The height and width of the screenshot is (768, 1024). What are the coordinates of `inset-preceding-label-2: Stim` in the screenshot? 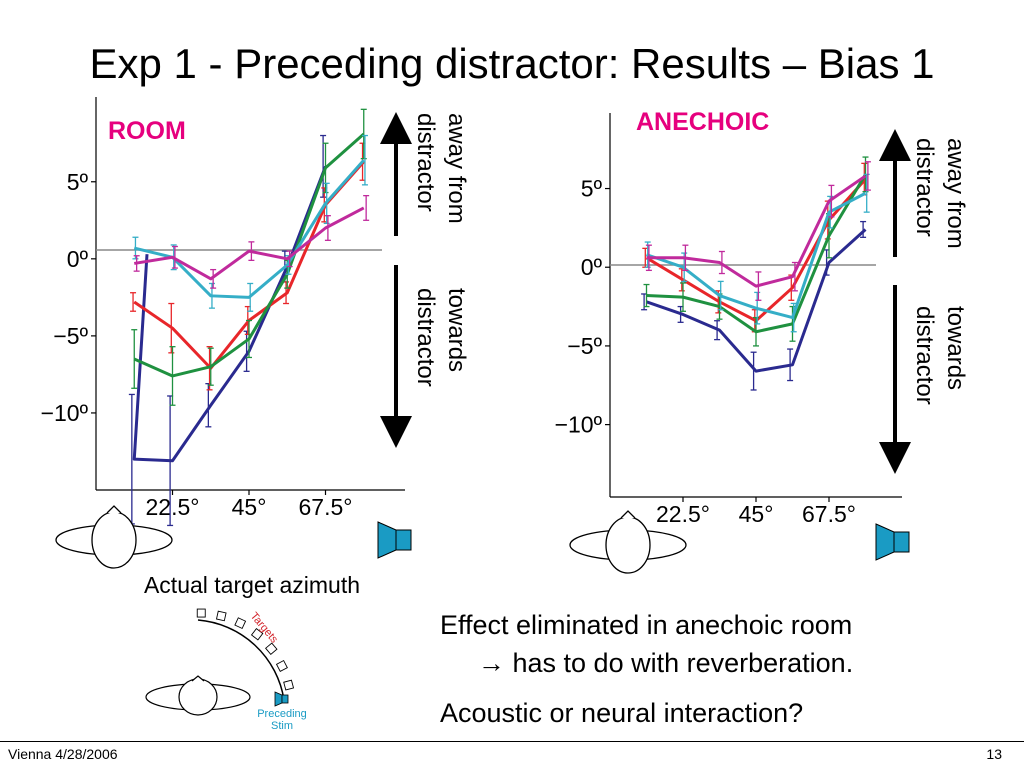 It's located at (282, 726).